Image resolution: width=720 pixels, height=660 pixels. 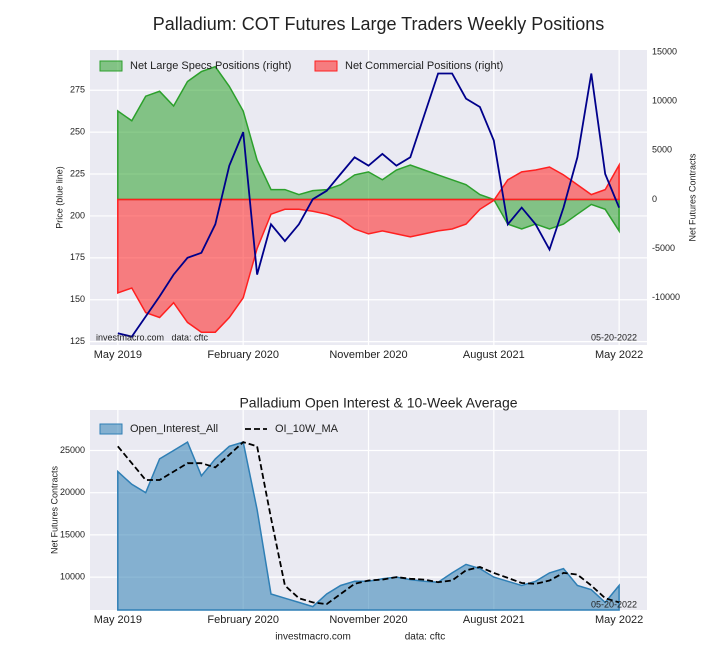 What do you see at coordinates (425, 637) in the screenshot?
I see `footer: data: cftc` at bounding box center [425, 637].